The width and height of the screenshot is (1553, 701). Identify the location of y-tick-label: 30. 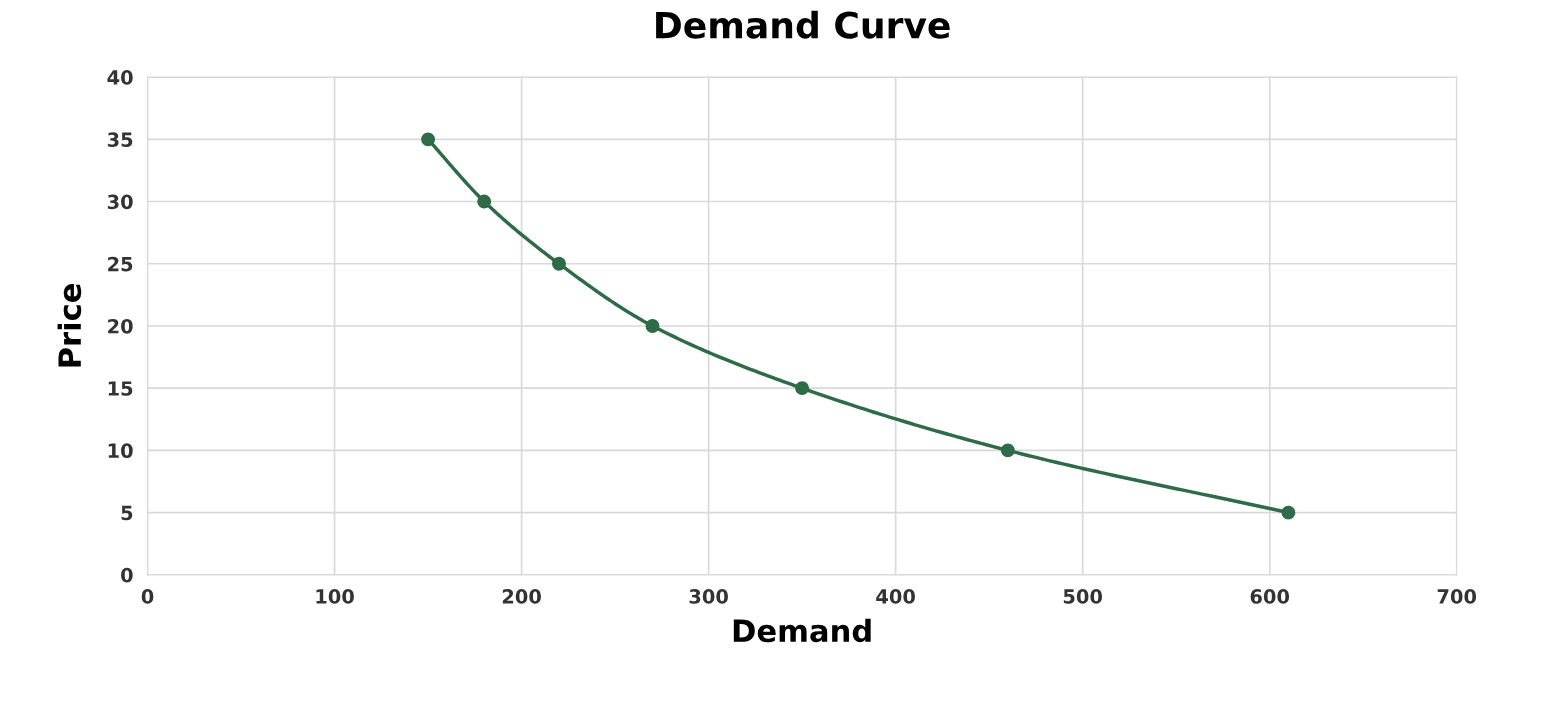
(120, 202).